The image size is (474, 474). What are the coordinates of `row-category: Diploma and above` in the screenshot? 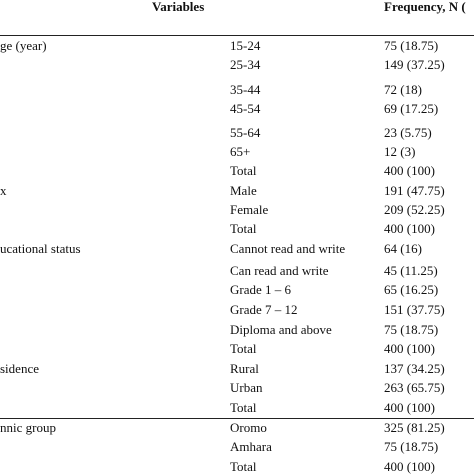 It's located at (281, 329).